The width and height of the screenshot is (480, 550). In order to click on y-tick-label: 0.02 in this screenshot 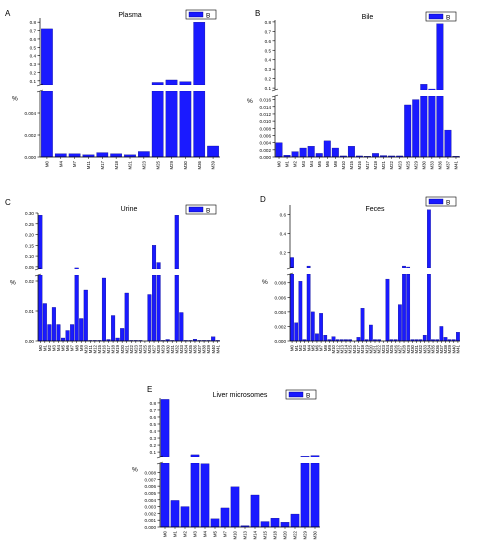, I will do `click(29, 281)`.